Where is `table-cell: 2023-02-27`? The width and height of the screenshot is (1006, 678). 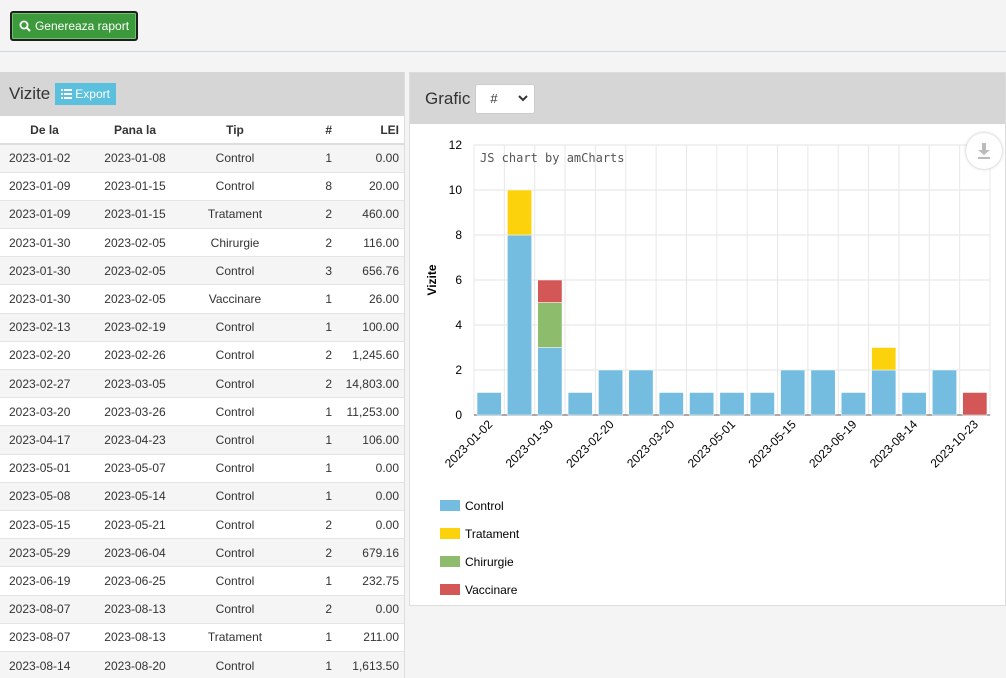
table-cell: 2023-02-27 is located at coordinates (45, 383).